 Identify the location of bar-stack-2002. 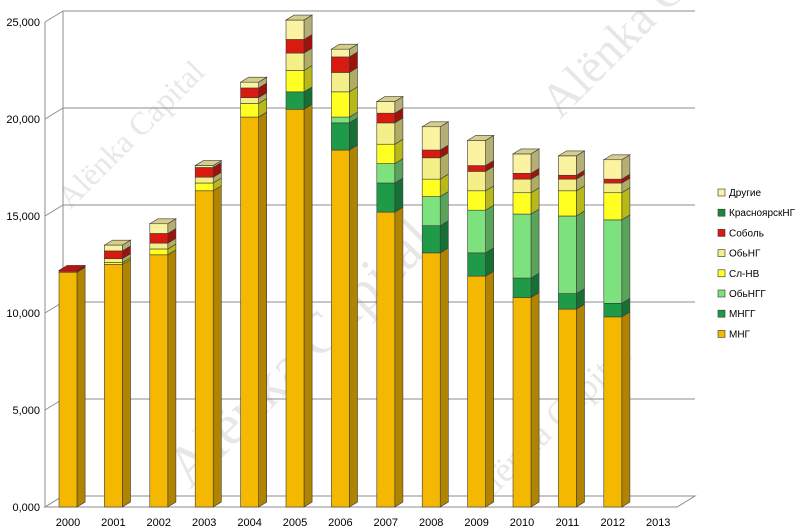
(162, 363).